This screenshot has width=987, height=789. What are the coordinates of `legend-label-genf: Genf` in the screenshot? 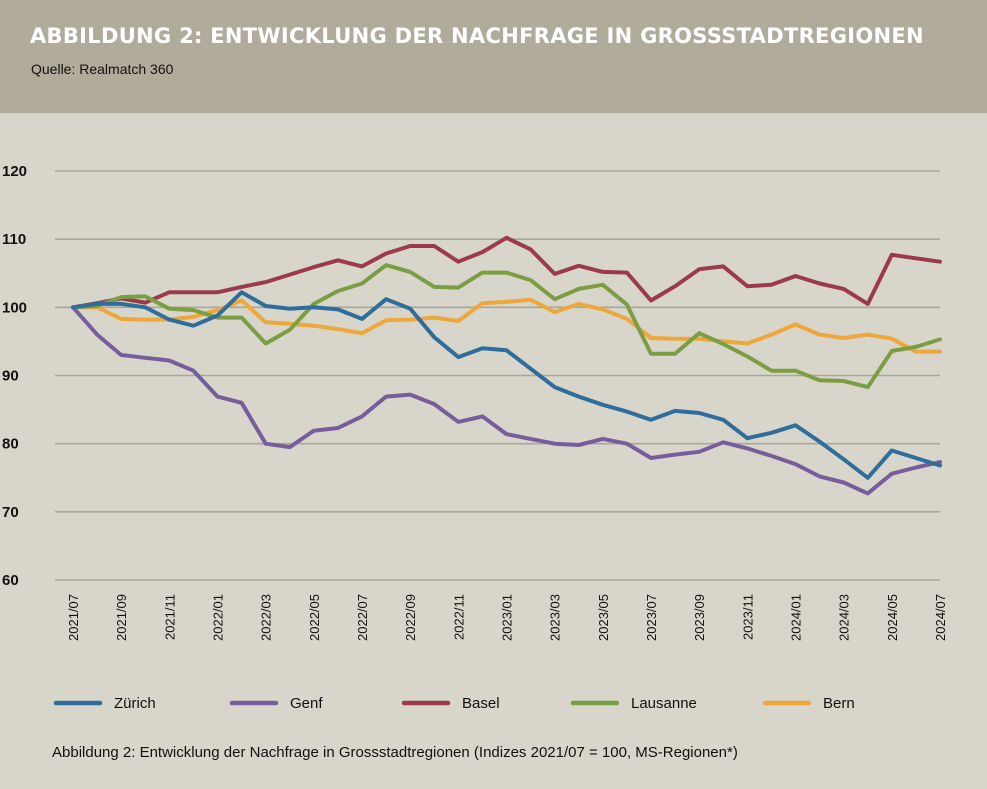 It's located at (306, 703).